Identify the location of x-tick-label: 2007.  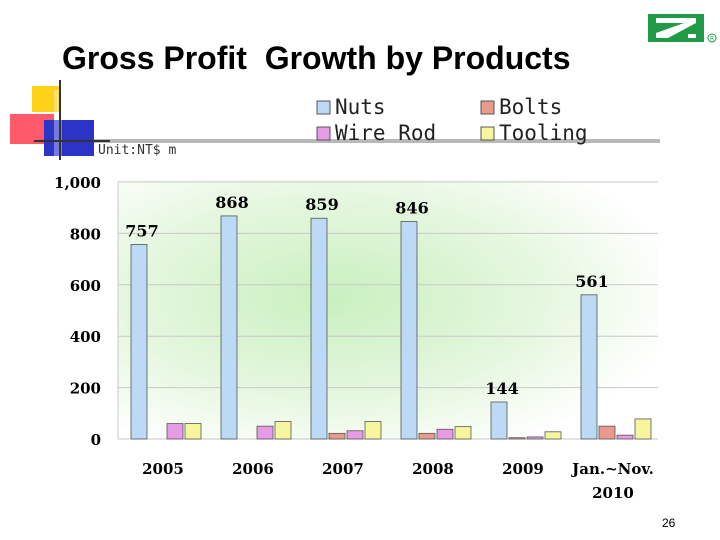
(343, 469).